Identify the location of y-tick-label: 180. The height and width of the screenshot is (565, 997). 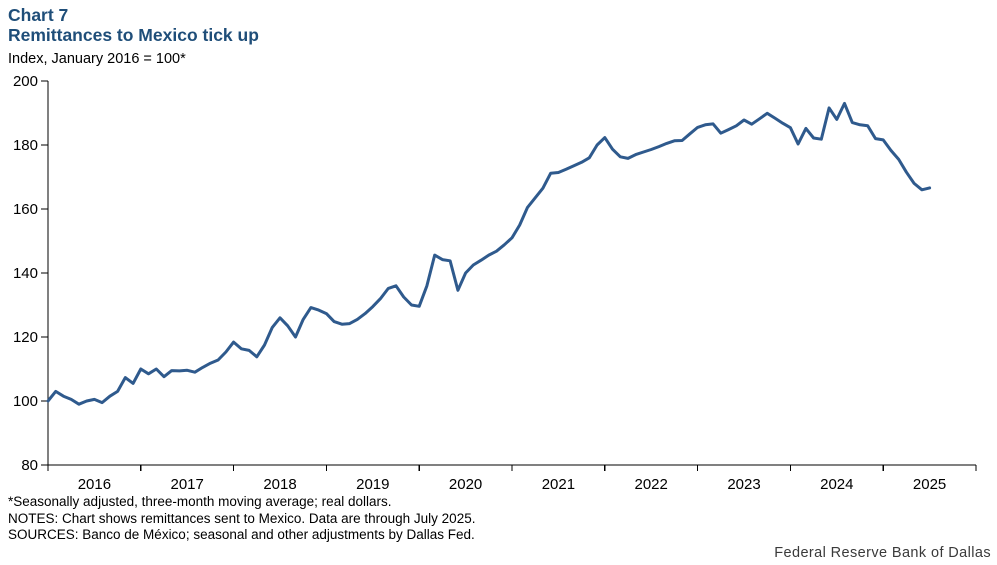
(25, 145).